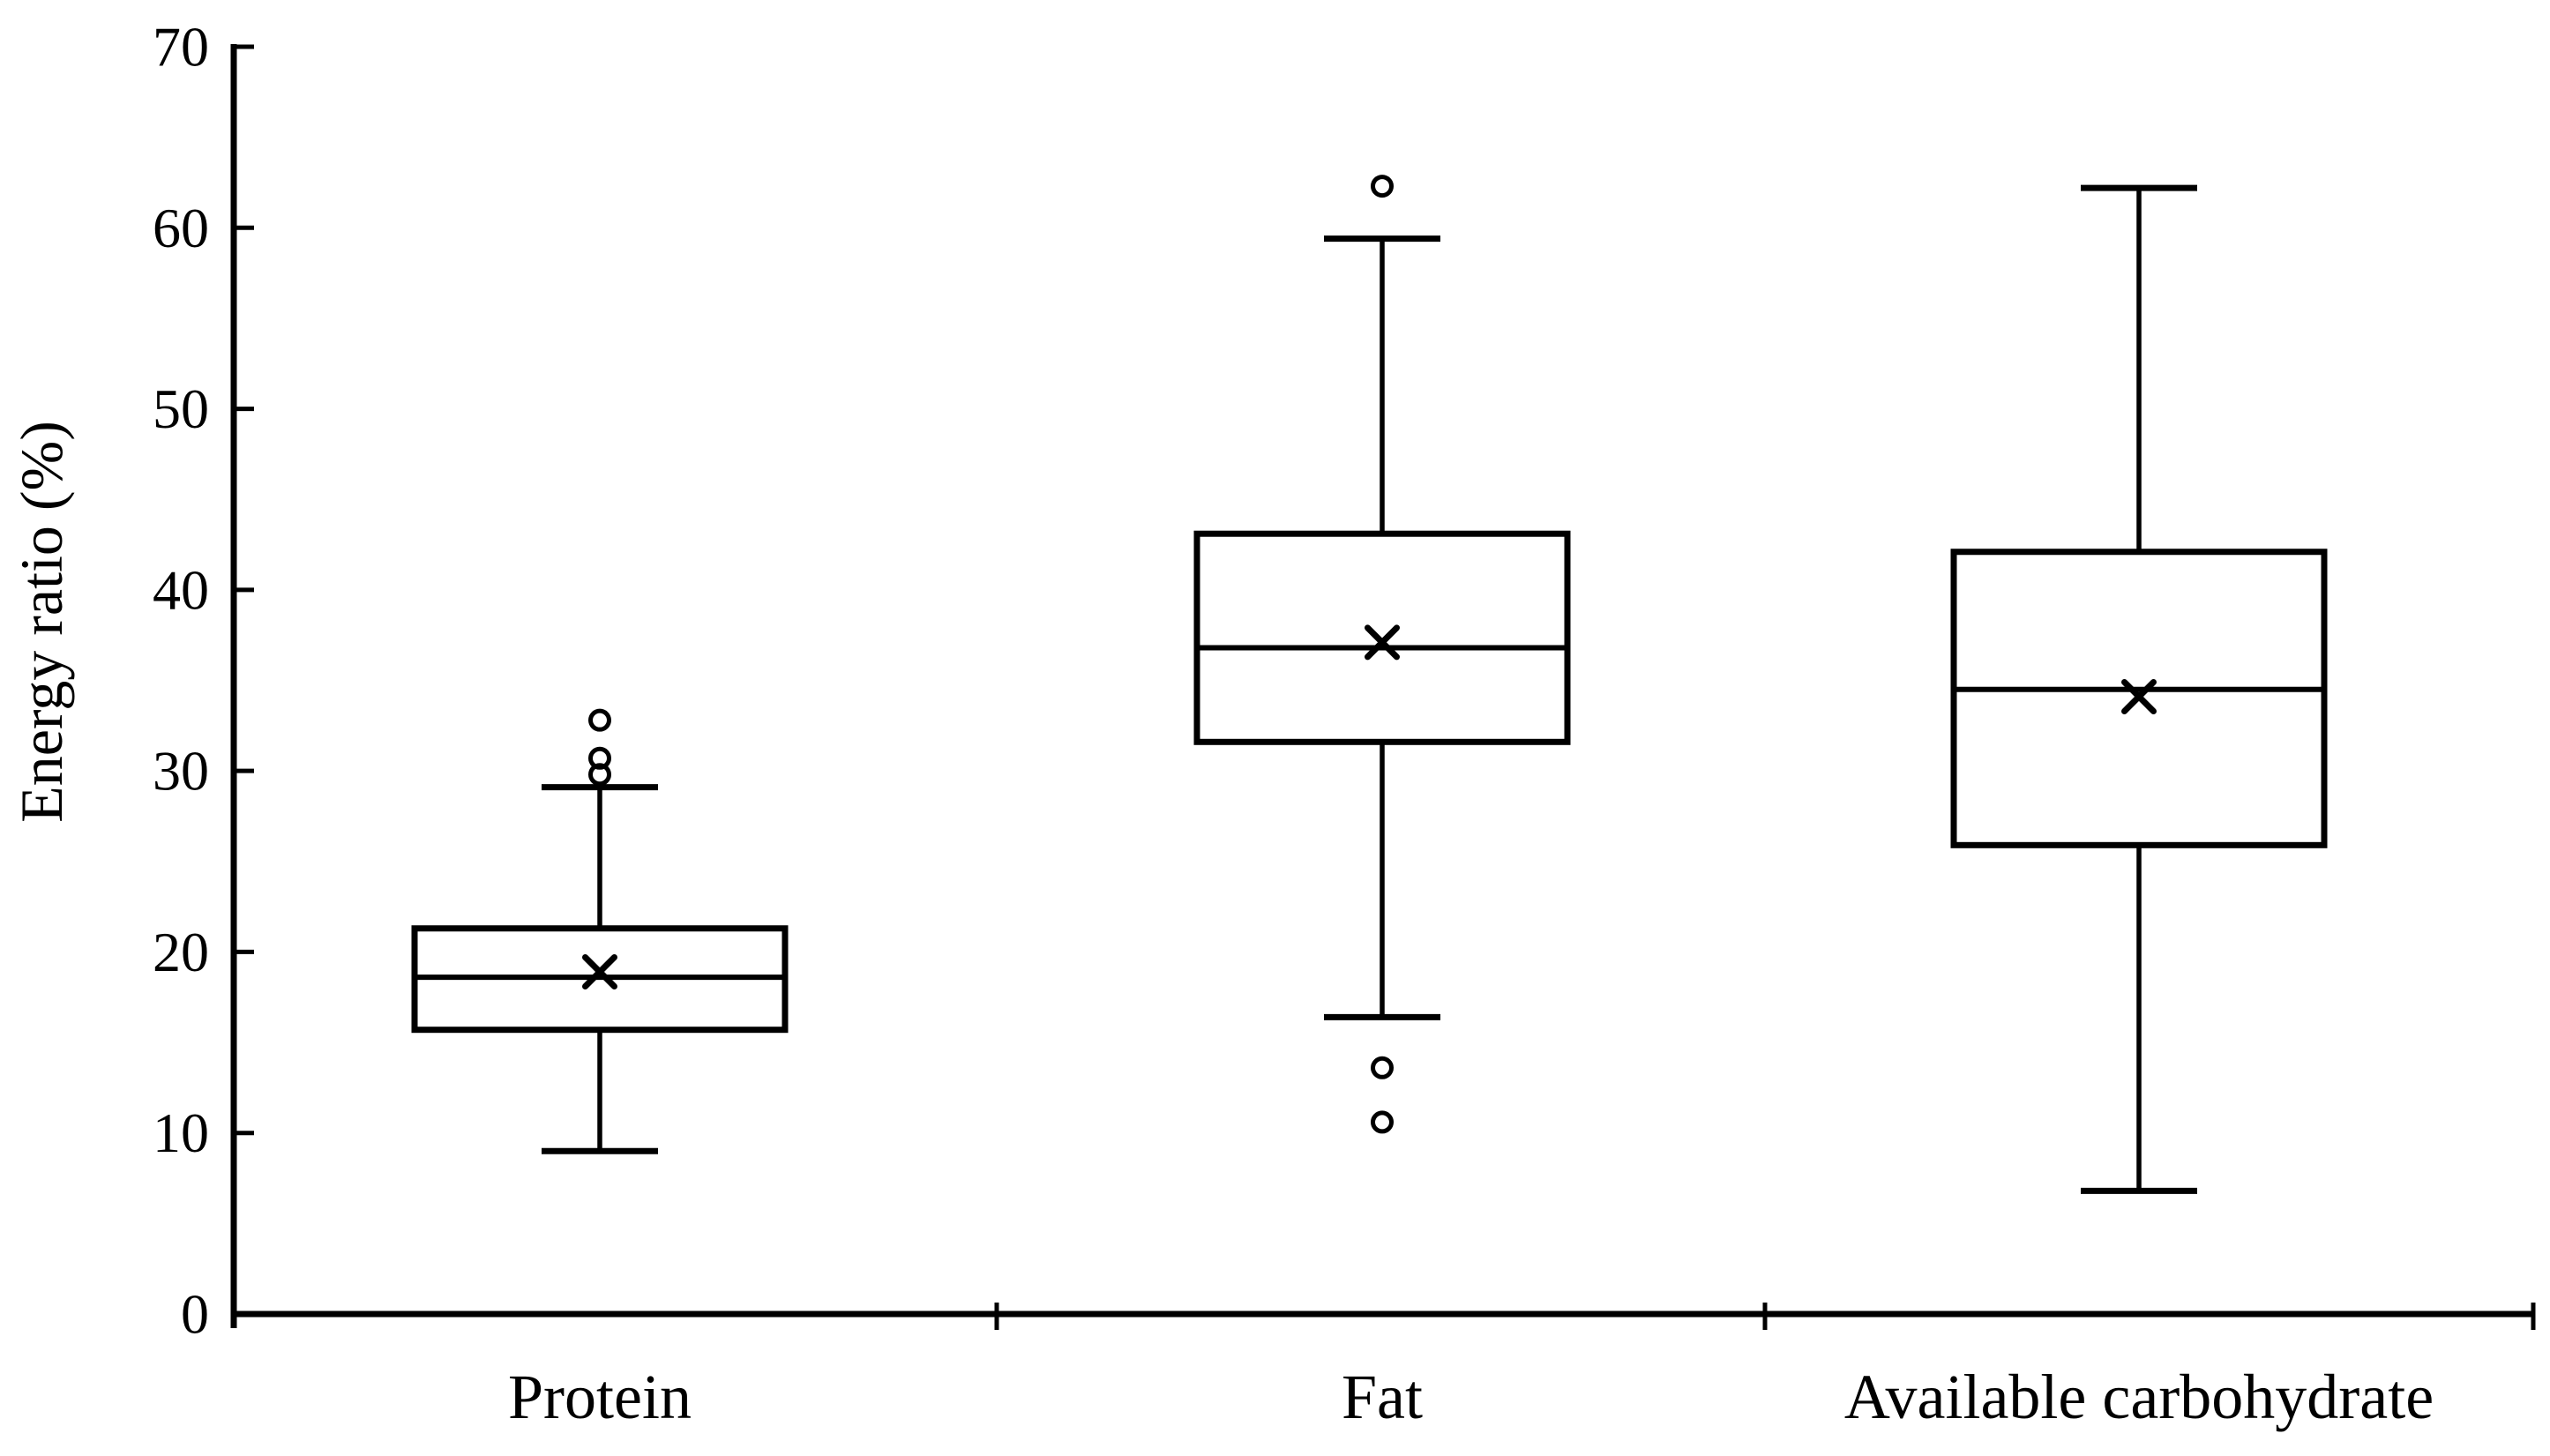  I want to click on y-tick-label-50: 50, so click(181, 408).